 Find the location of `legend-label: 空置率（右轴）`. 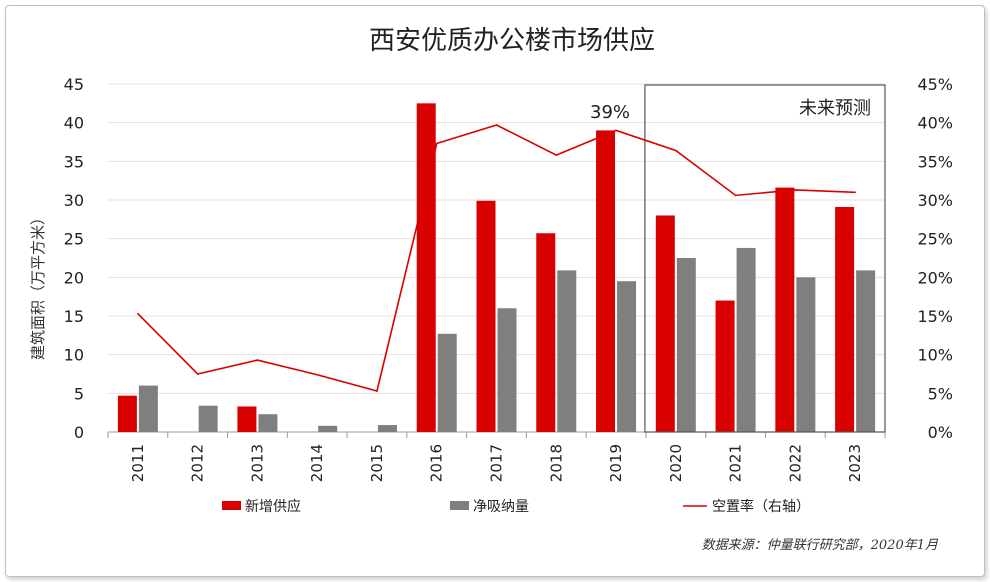

legend-label: 空置率（右轴） is located at coordinates (761, 506).